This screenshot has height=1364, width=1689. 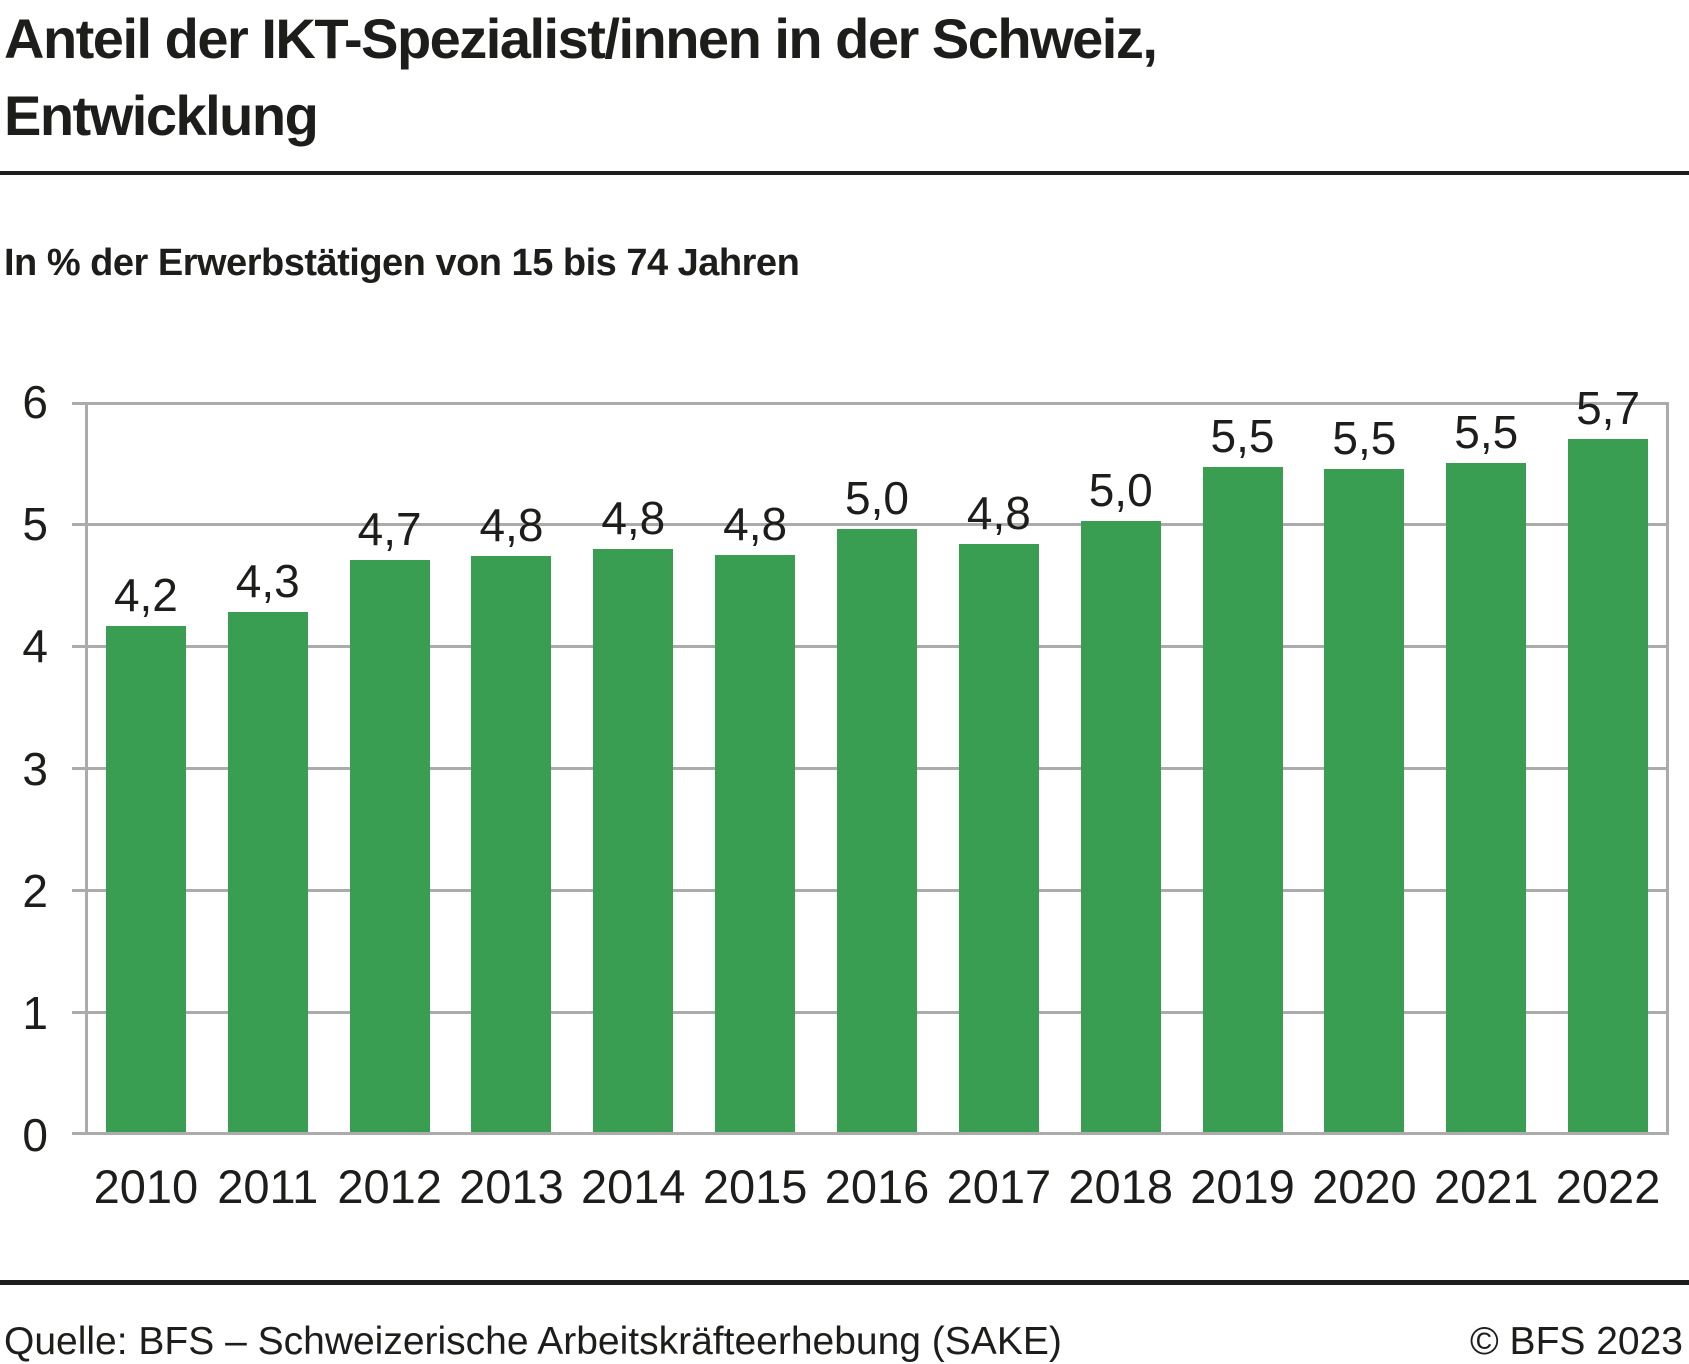 I want to click on x-axis-label-2019: 2019, so click(x=1242, y=1186).